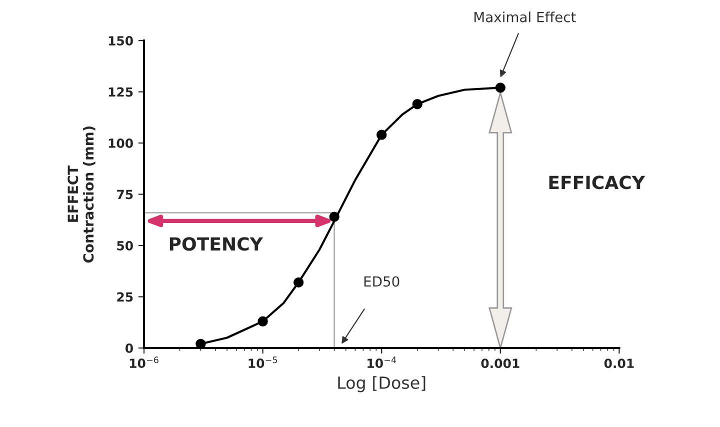 The image size is (720, 427). I want to click on annotation: POTENCY, so click(217, 244).